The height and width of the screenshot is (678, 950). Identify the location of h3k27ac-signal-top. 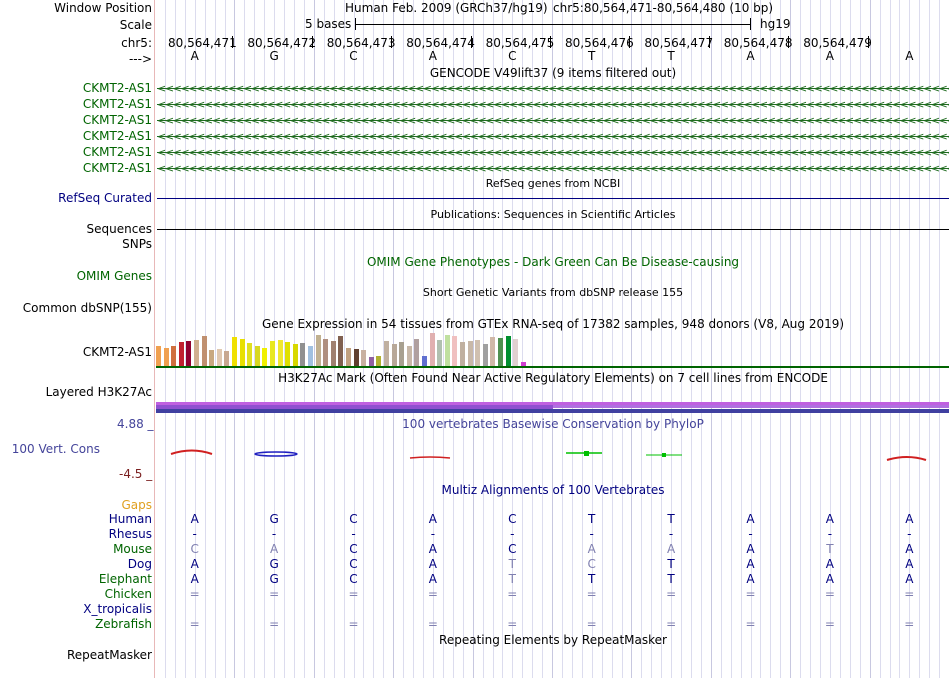
(552, 403).